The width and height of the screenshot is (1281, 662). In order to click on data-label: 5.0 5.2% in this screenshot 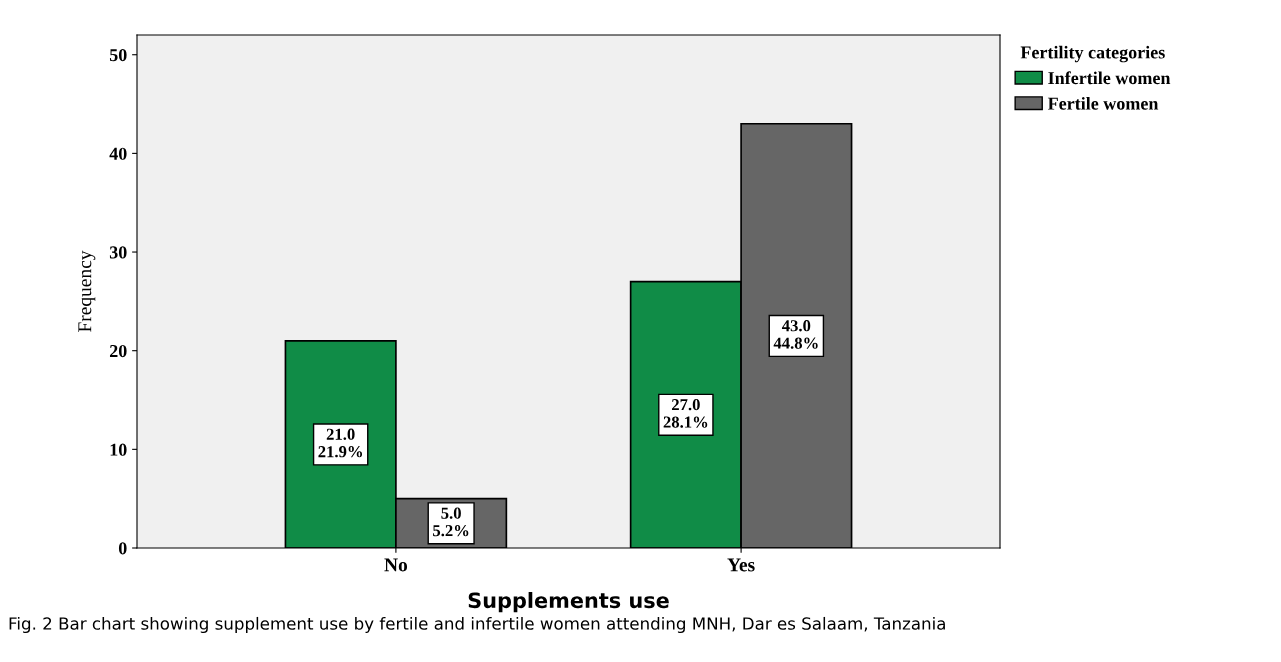, I will do `click(451, 522)`.